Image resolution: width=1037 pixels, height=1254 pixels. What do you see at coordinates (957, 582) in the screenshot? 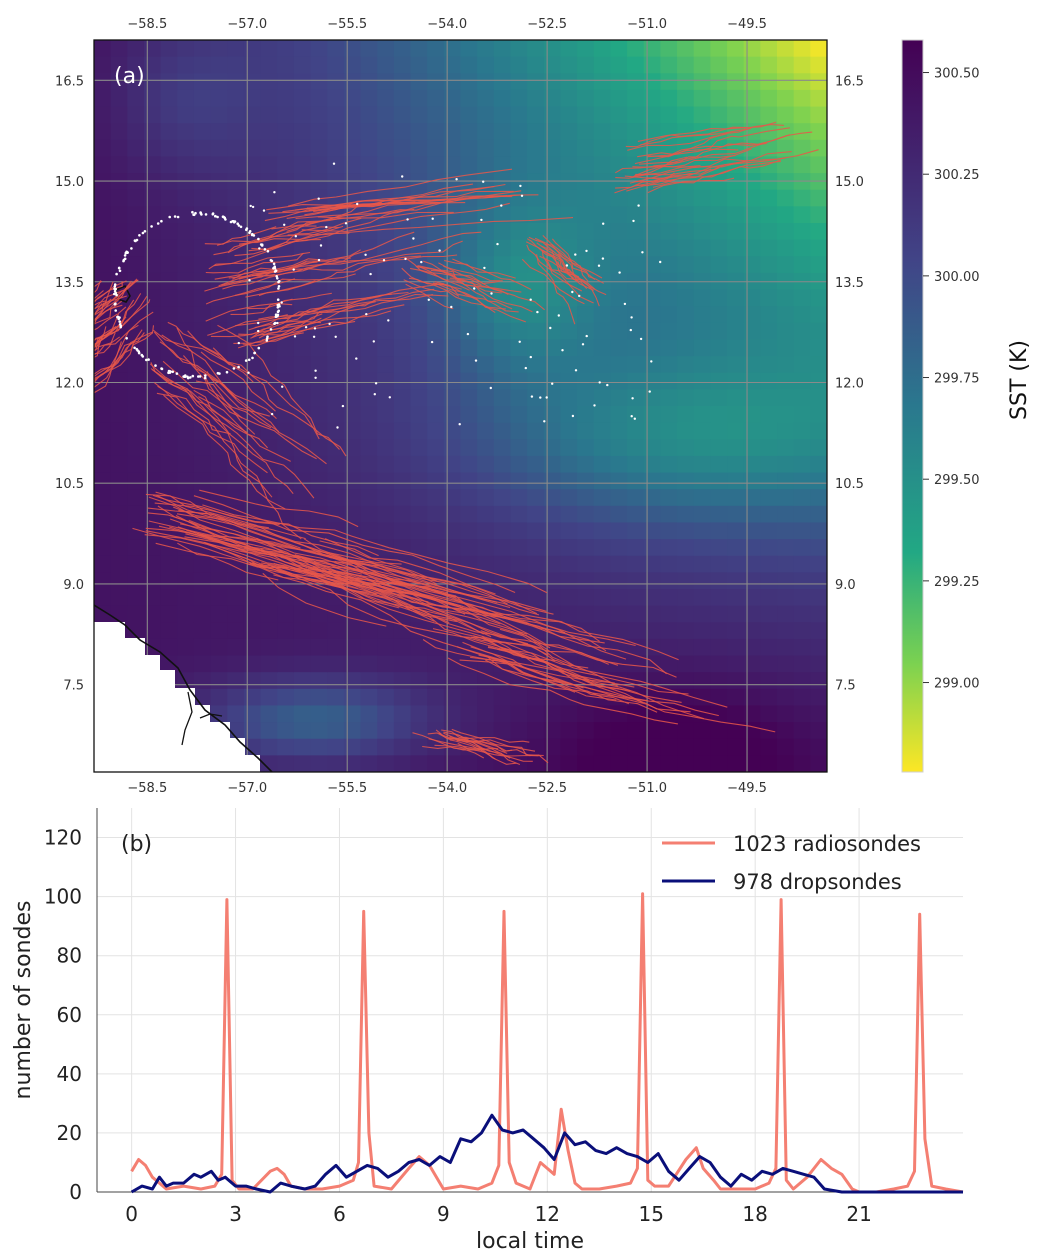
I see `colorbar-tick-label: 299.25` at bounding box center [957, 582].